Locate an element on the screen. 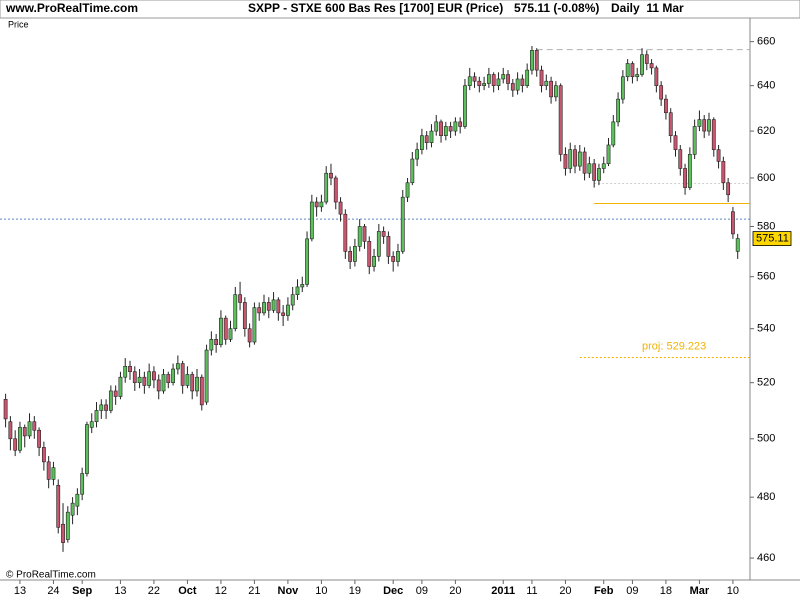 This screenshot has height=605, width=800. panel-label: Price is located at coordinates (18, 24).